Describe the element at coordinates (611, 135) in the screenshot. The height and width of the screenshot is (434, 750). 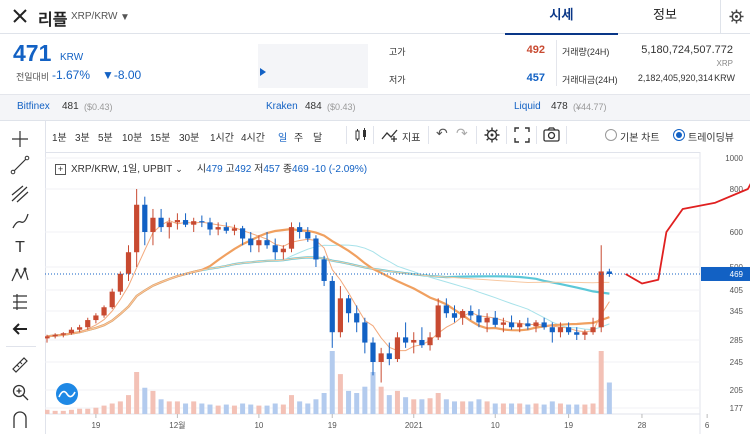
I see `basic-chart-radio` at that location.